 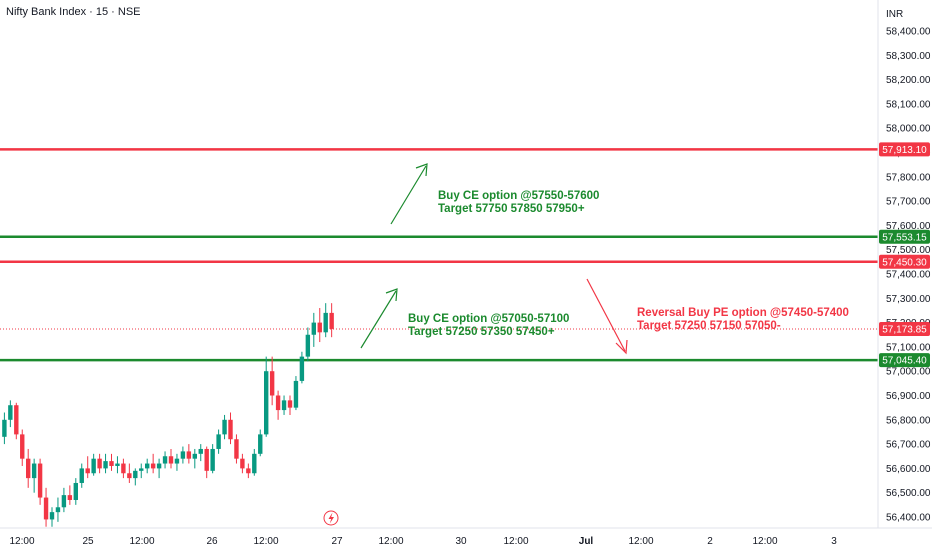 What do you see at coordinates (908, 469) in the screenshot?
I see `price-tick-label: 56,600.00` at bounding box center [908, 469].